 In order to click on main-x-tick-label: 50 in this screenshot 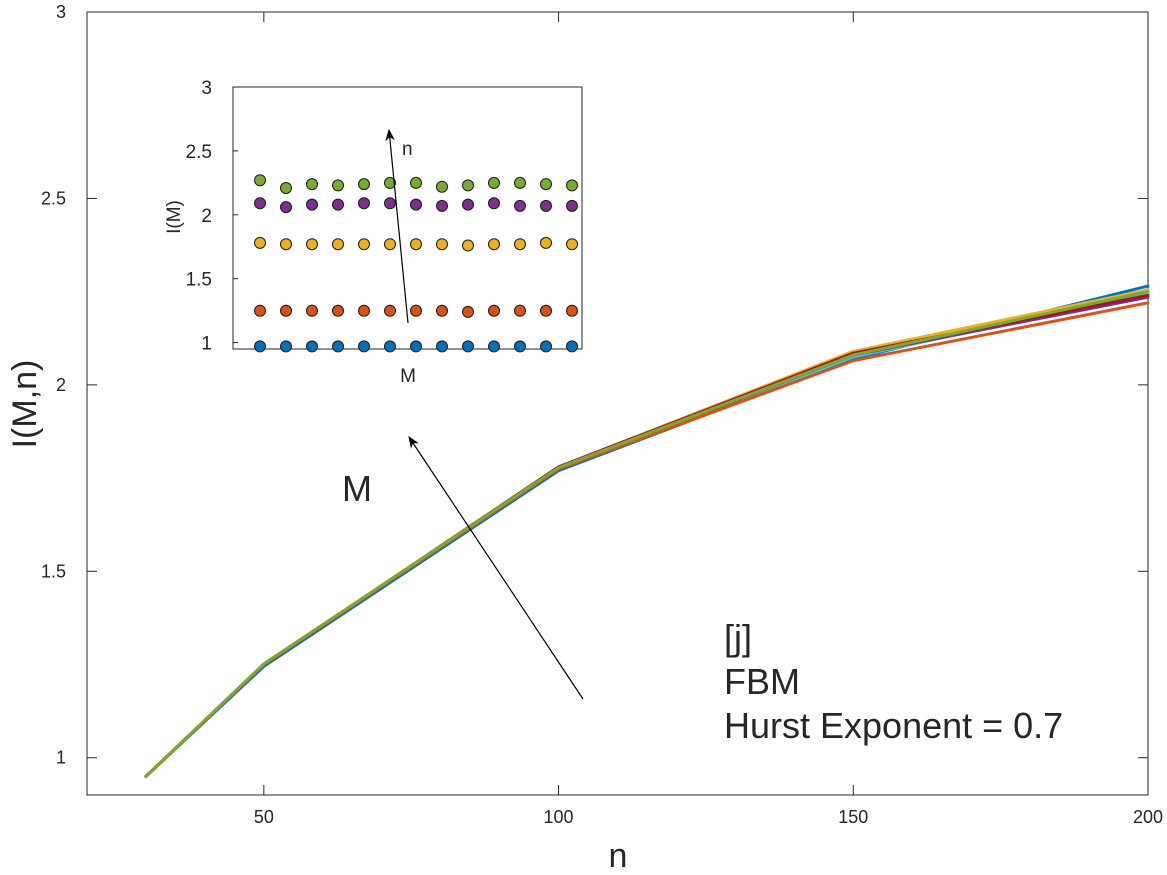, I will do `click(264, 817)`.